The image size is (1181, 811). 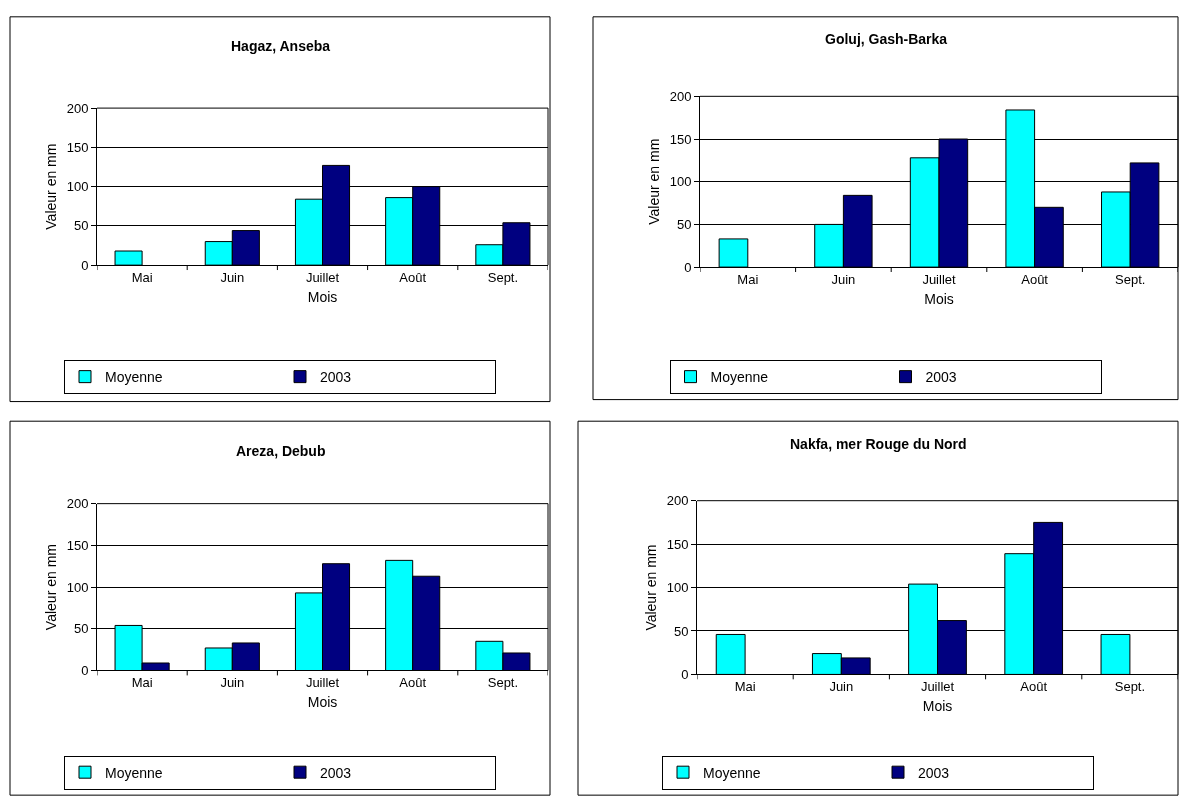 What do you see at coordinates (886, 39) in the screenshot?
I see `chart-title: Goluj, Gash-Barka` at bounding box center [886, 39].